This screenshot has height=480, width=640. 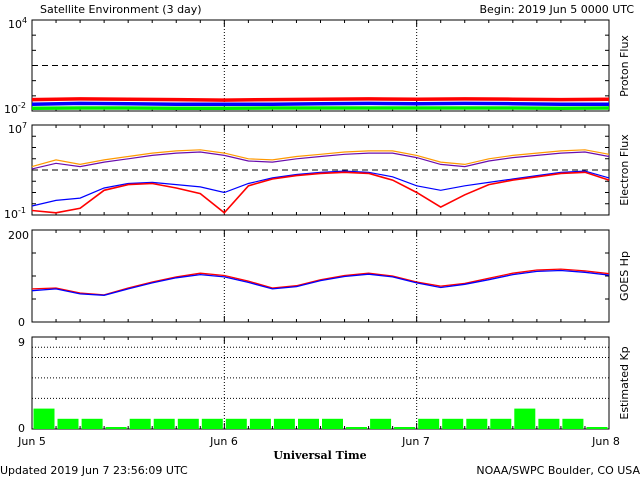 I want to click on proton-tick-bottom: 10-2, so click(x=15, y=108).